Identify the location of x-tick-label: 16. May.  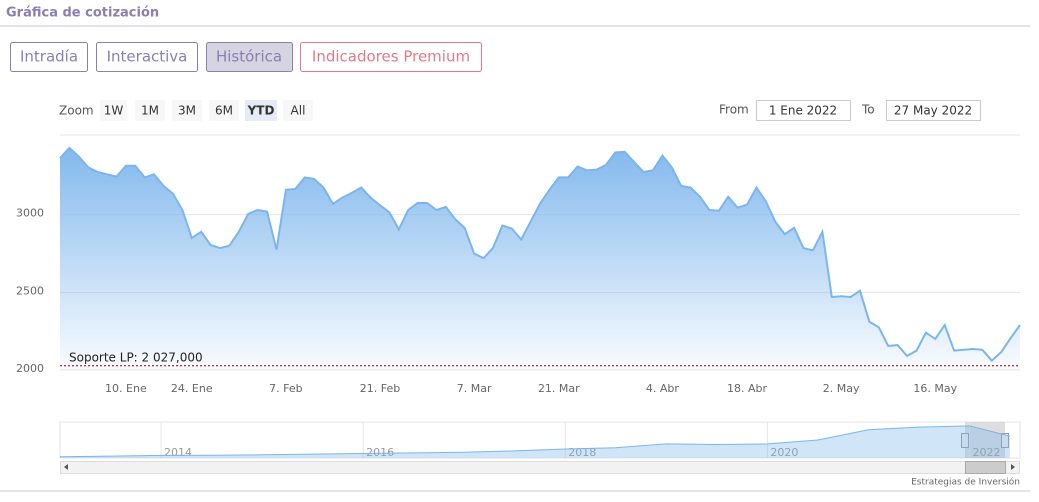
(935, 388).